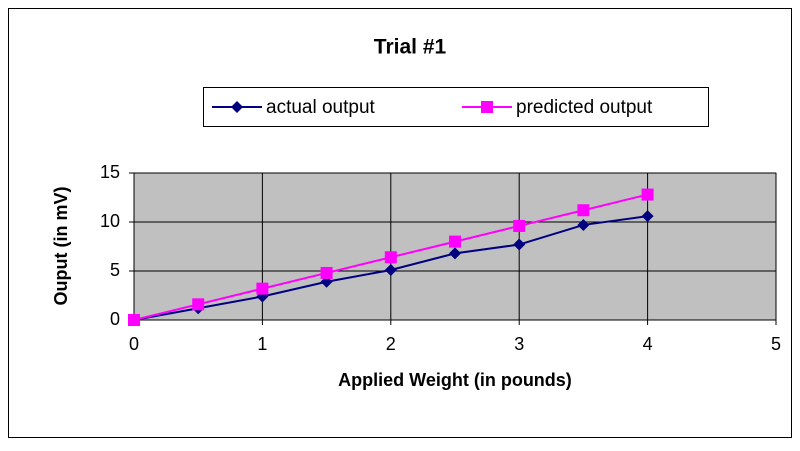 This screenshot has width=800, height=451. I want to click on legend-label: actual output, so click(321, 107).